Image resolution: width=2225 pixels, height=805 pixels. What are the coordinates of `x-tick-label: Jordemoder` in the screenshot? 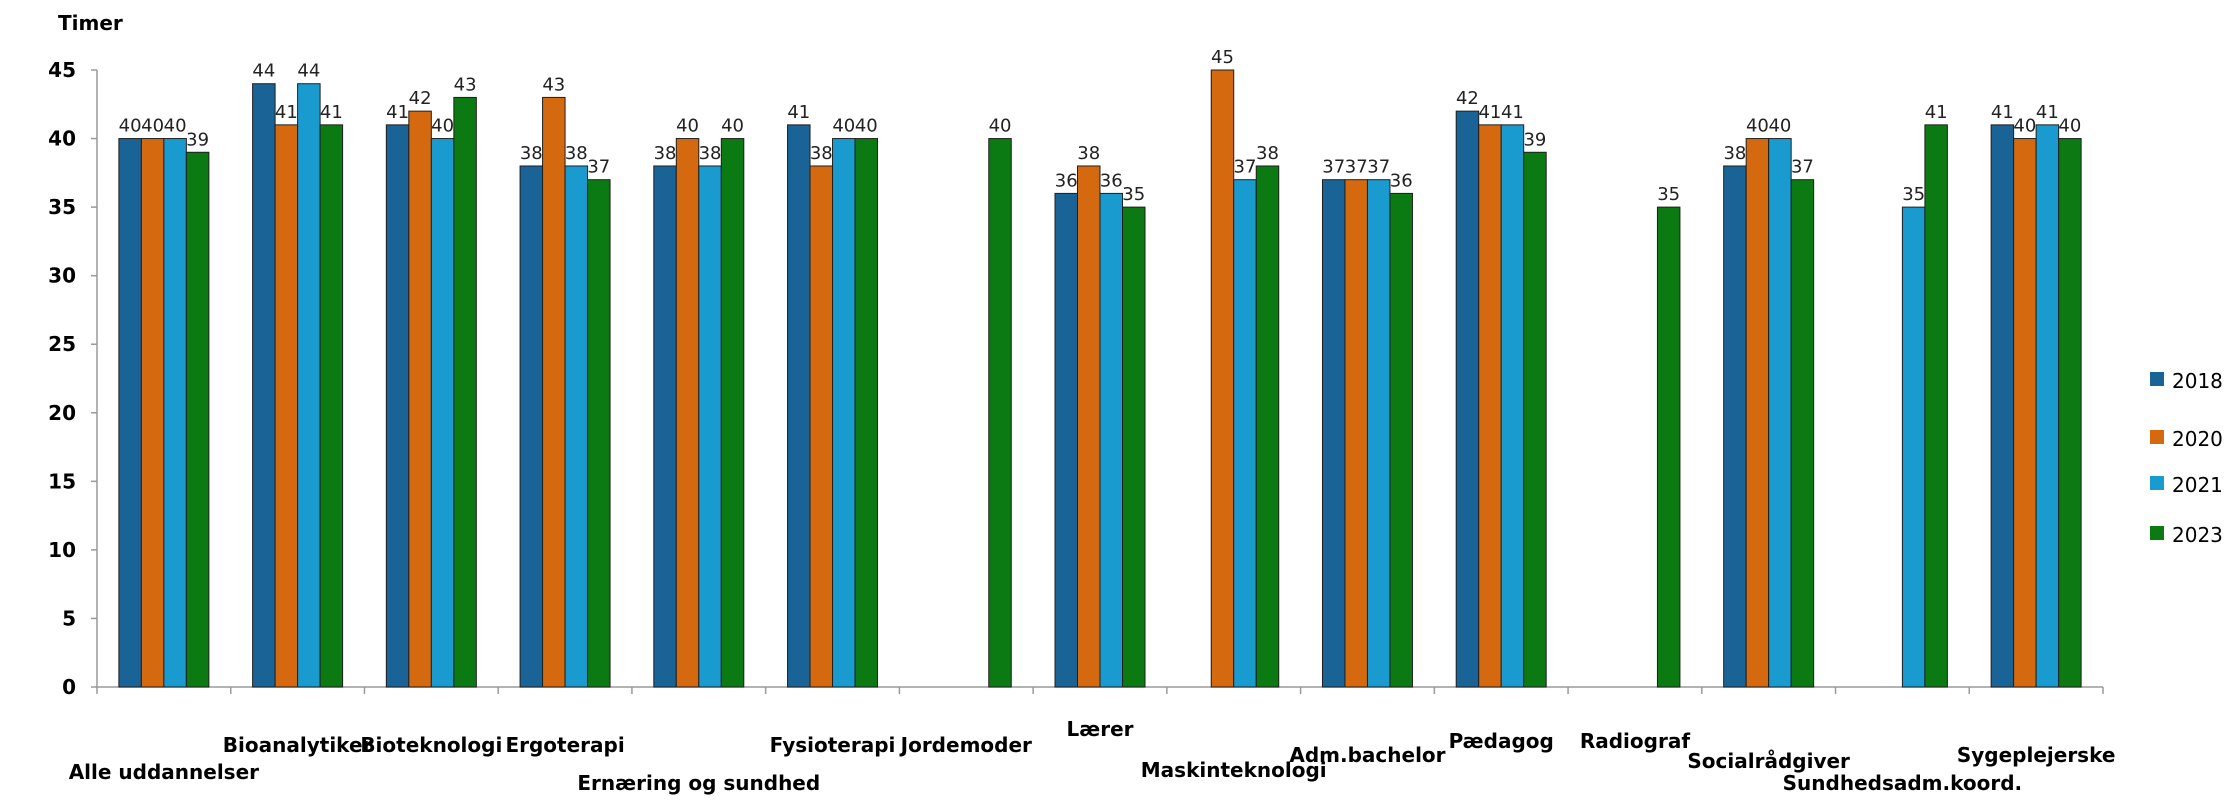 It's located at (965, 745).